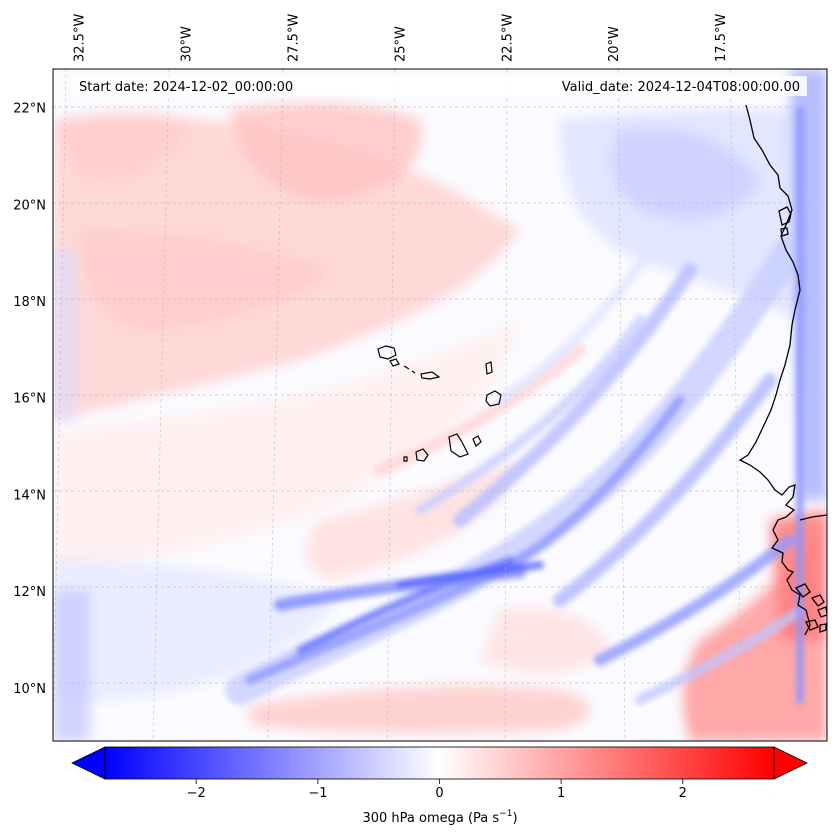 This screenshot has width=837, height=839. What do you see at coordinates (29, 205) in the screenshot?
I see `lat-label: 20°N` at bounding box center [29, 205].